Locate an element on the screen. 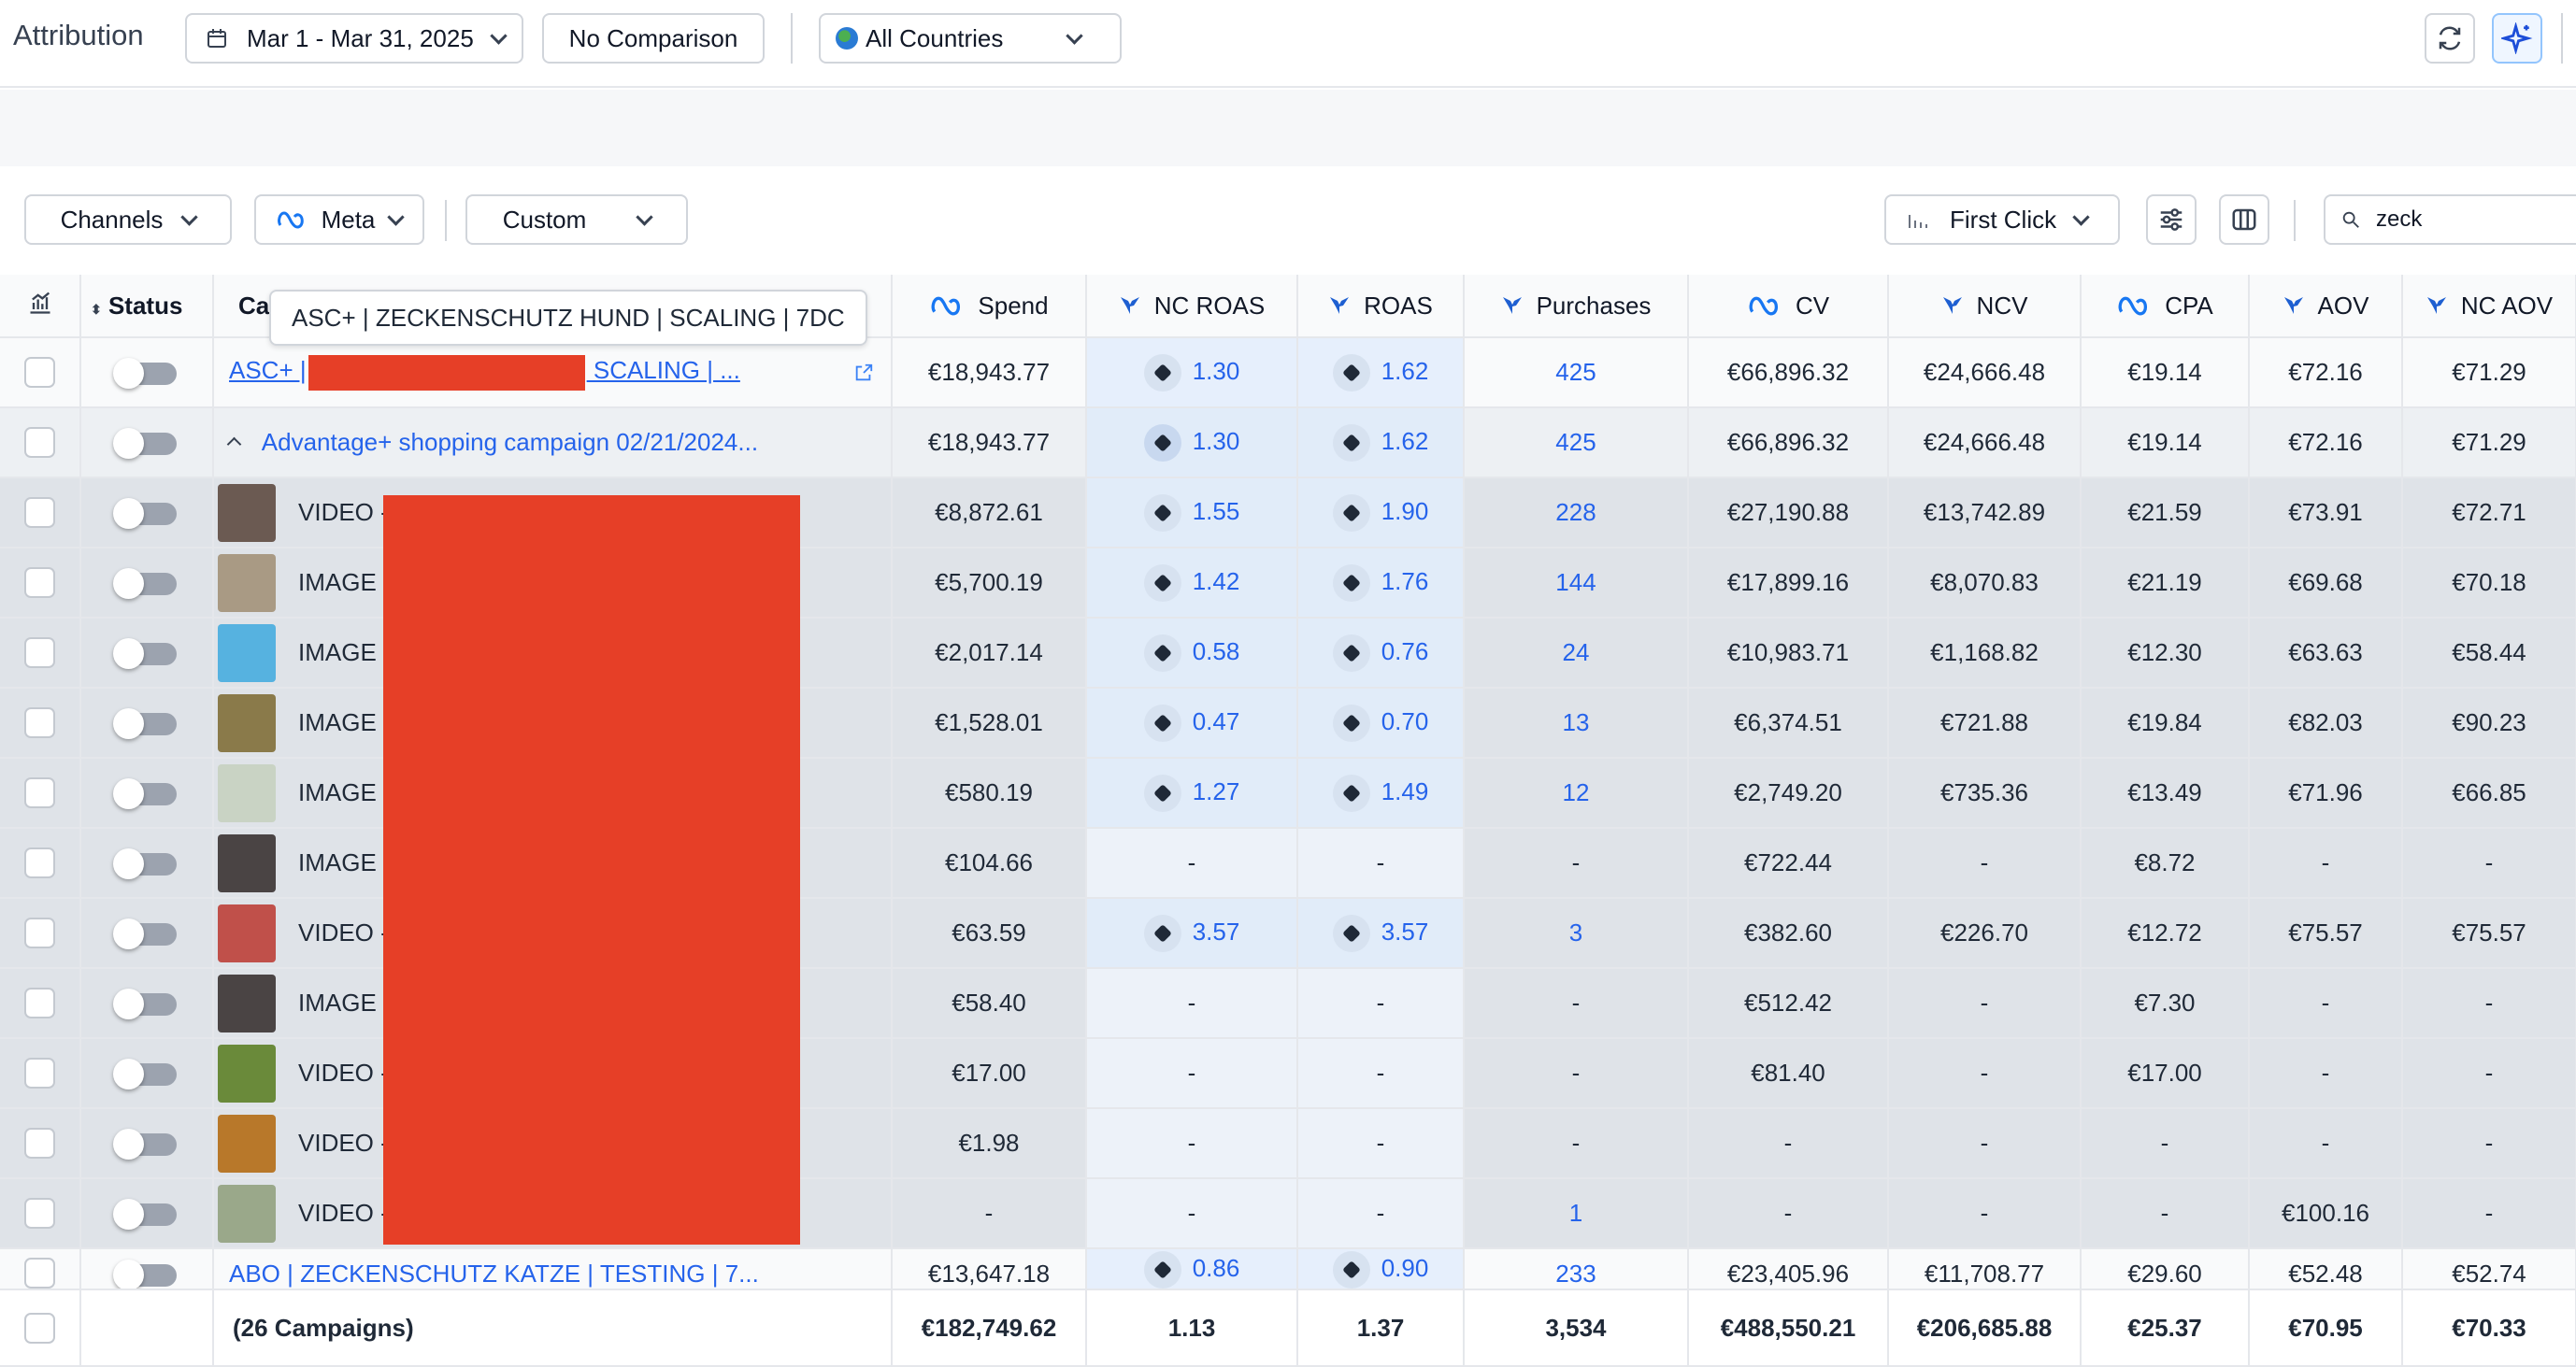  platform-dropdown: Meta is located at coordinates (339, 219).